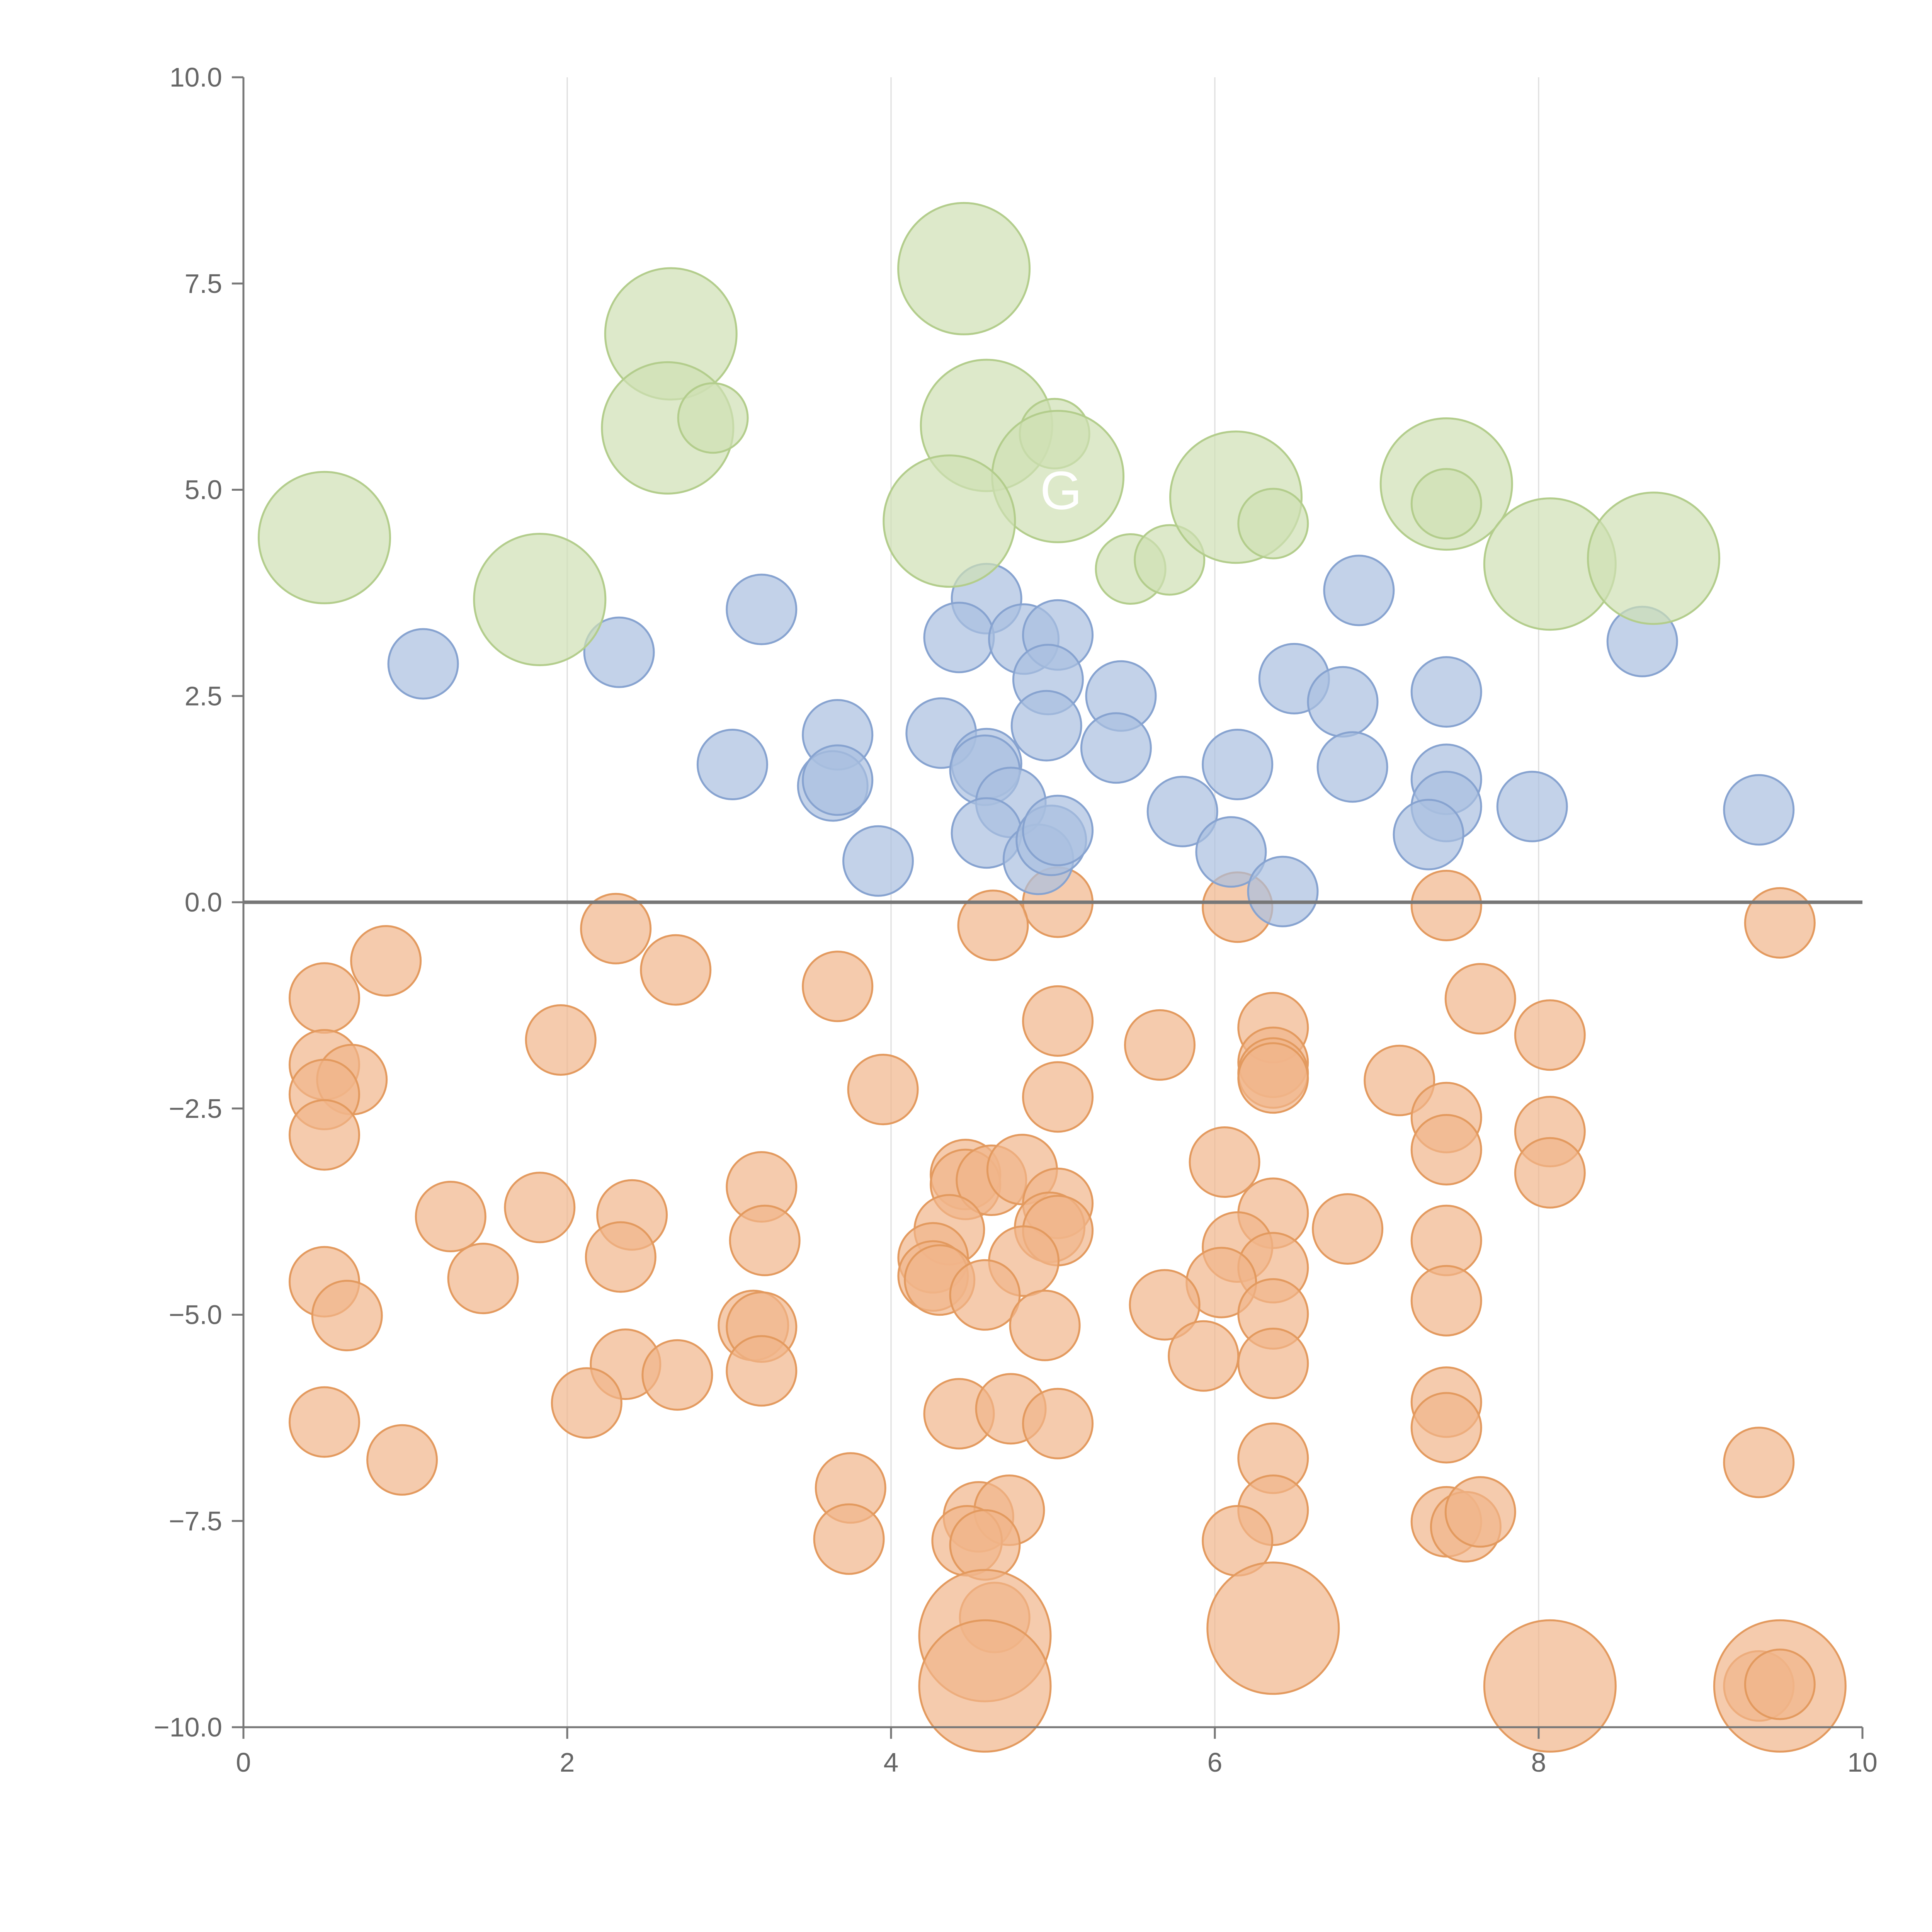 The height and width of the screenshot is (1932, 1932). I want to click on x-tick-label: 10, so click(1863, 1762).